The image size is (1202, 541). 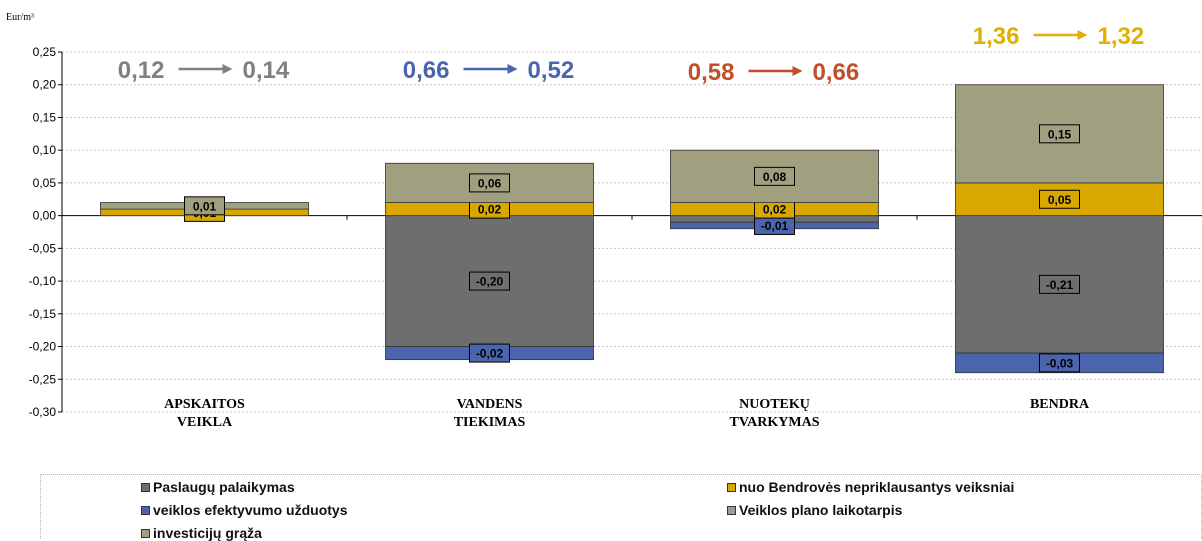 What do you see at coordinates (20, 17) in the screenshot?
I see `y-unit-label: Eur/m³` at bounding box center [20, 17].